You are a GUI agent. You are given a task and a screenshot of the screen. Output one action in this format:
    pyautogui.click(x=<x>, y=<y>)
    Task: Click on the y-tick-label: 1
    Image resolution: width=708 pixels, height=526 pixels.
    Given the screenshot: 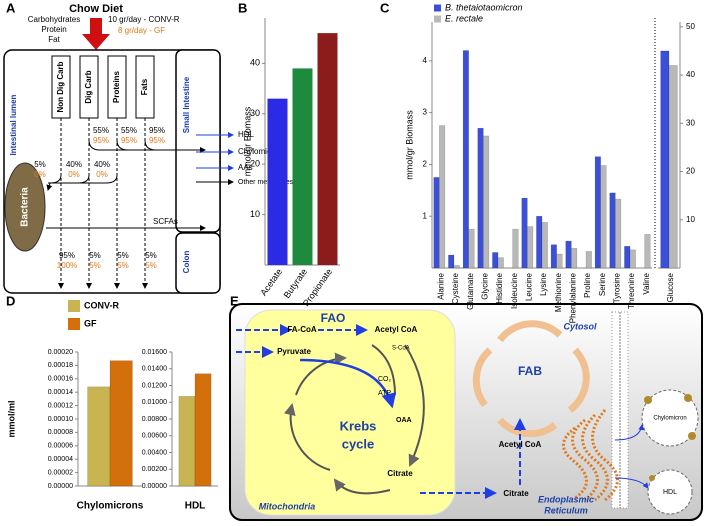 What is the action you would take?
    pyautogui.click(x=425, y=215)
    